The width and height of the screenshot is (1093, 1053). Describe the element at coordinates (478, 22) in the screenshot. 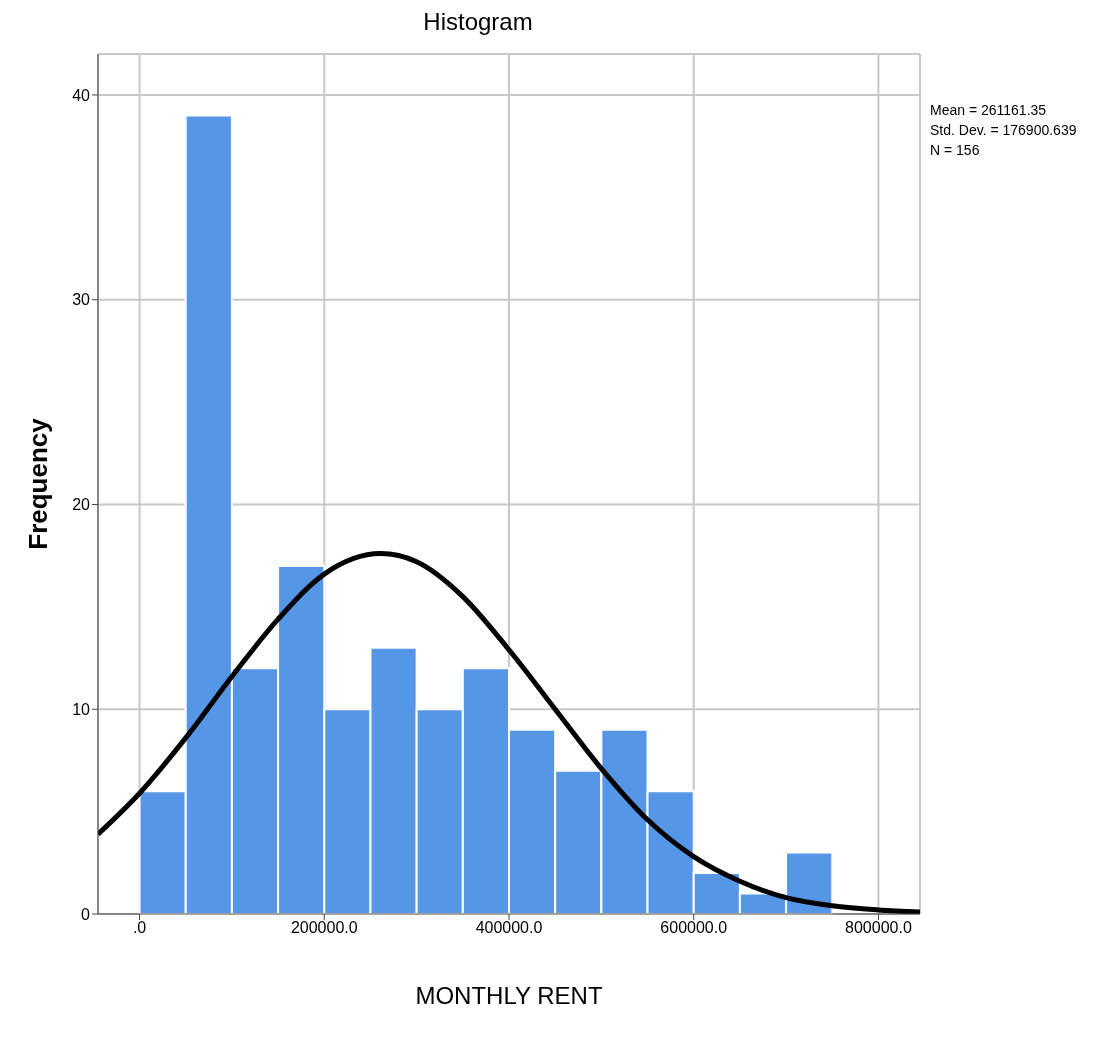

I see `chart-title: Histogram` at that location.